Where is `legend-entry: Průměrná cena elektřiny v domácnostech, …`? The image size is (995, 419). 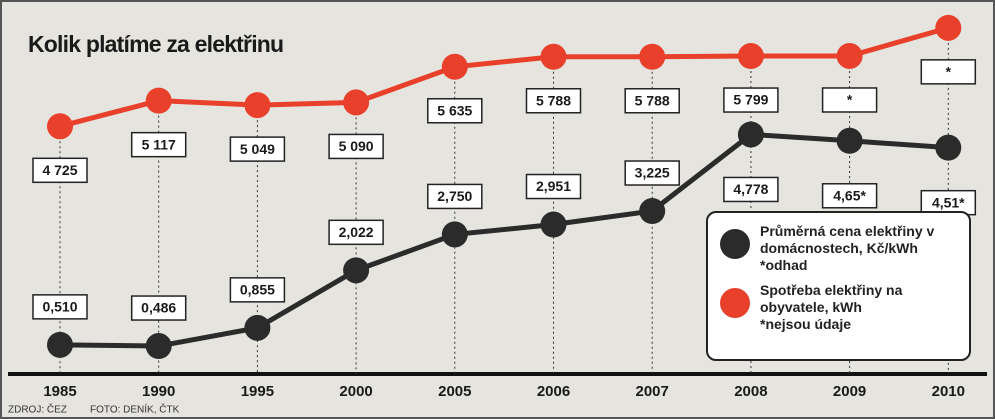
legend-entry: Průměrná cena elektřiny v domácnostech, … is located at coordinates (839, 248).